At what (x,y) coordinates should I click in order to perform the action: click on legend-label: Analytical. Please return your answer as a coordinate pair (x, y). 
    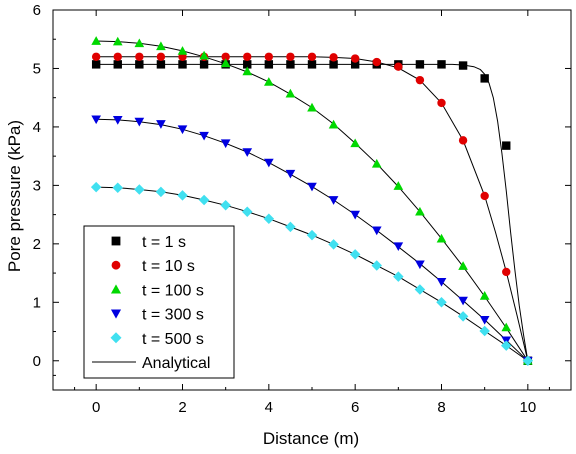
    Looking at the image, I should click on (176, 363).